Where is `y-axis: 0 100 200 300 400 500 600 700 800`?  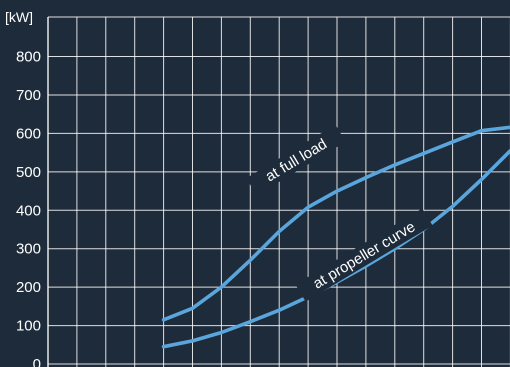
y-axis: 0 100 200 300 400 500 600 700 800 is located at coordinates (28, 208).